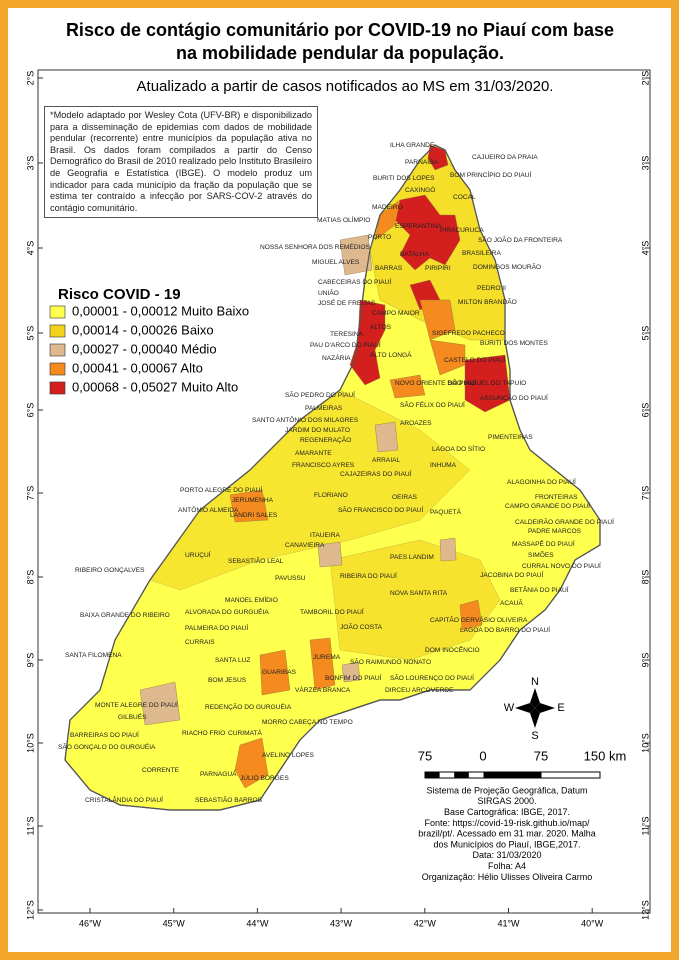 The height and width of the screenshot is (960, 679). Describe the element at coordinates (389, 268) in the screenshot. I see `municipality-label: BARRAS` at that location.